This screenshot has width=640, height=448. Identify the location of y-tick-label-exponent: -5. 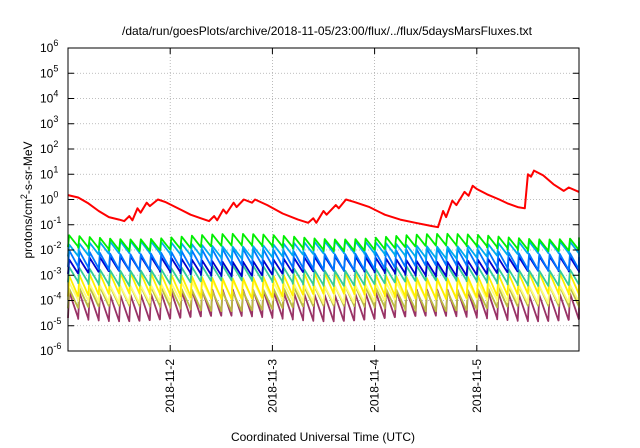
(57, 321).